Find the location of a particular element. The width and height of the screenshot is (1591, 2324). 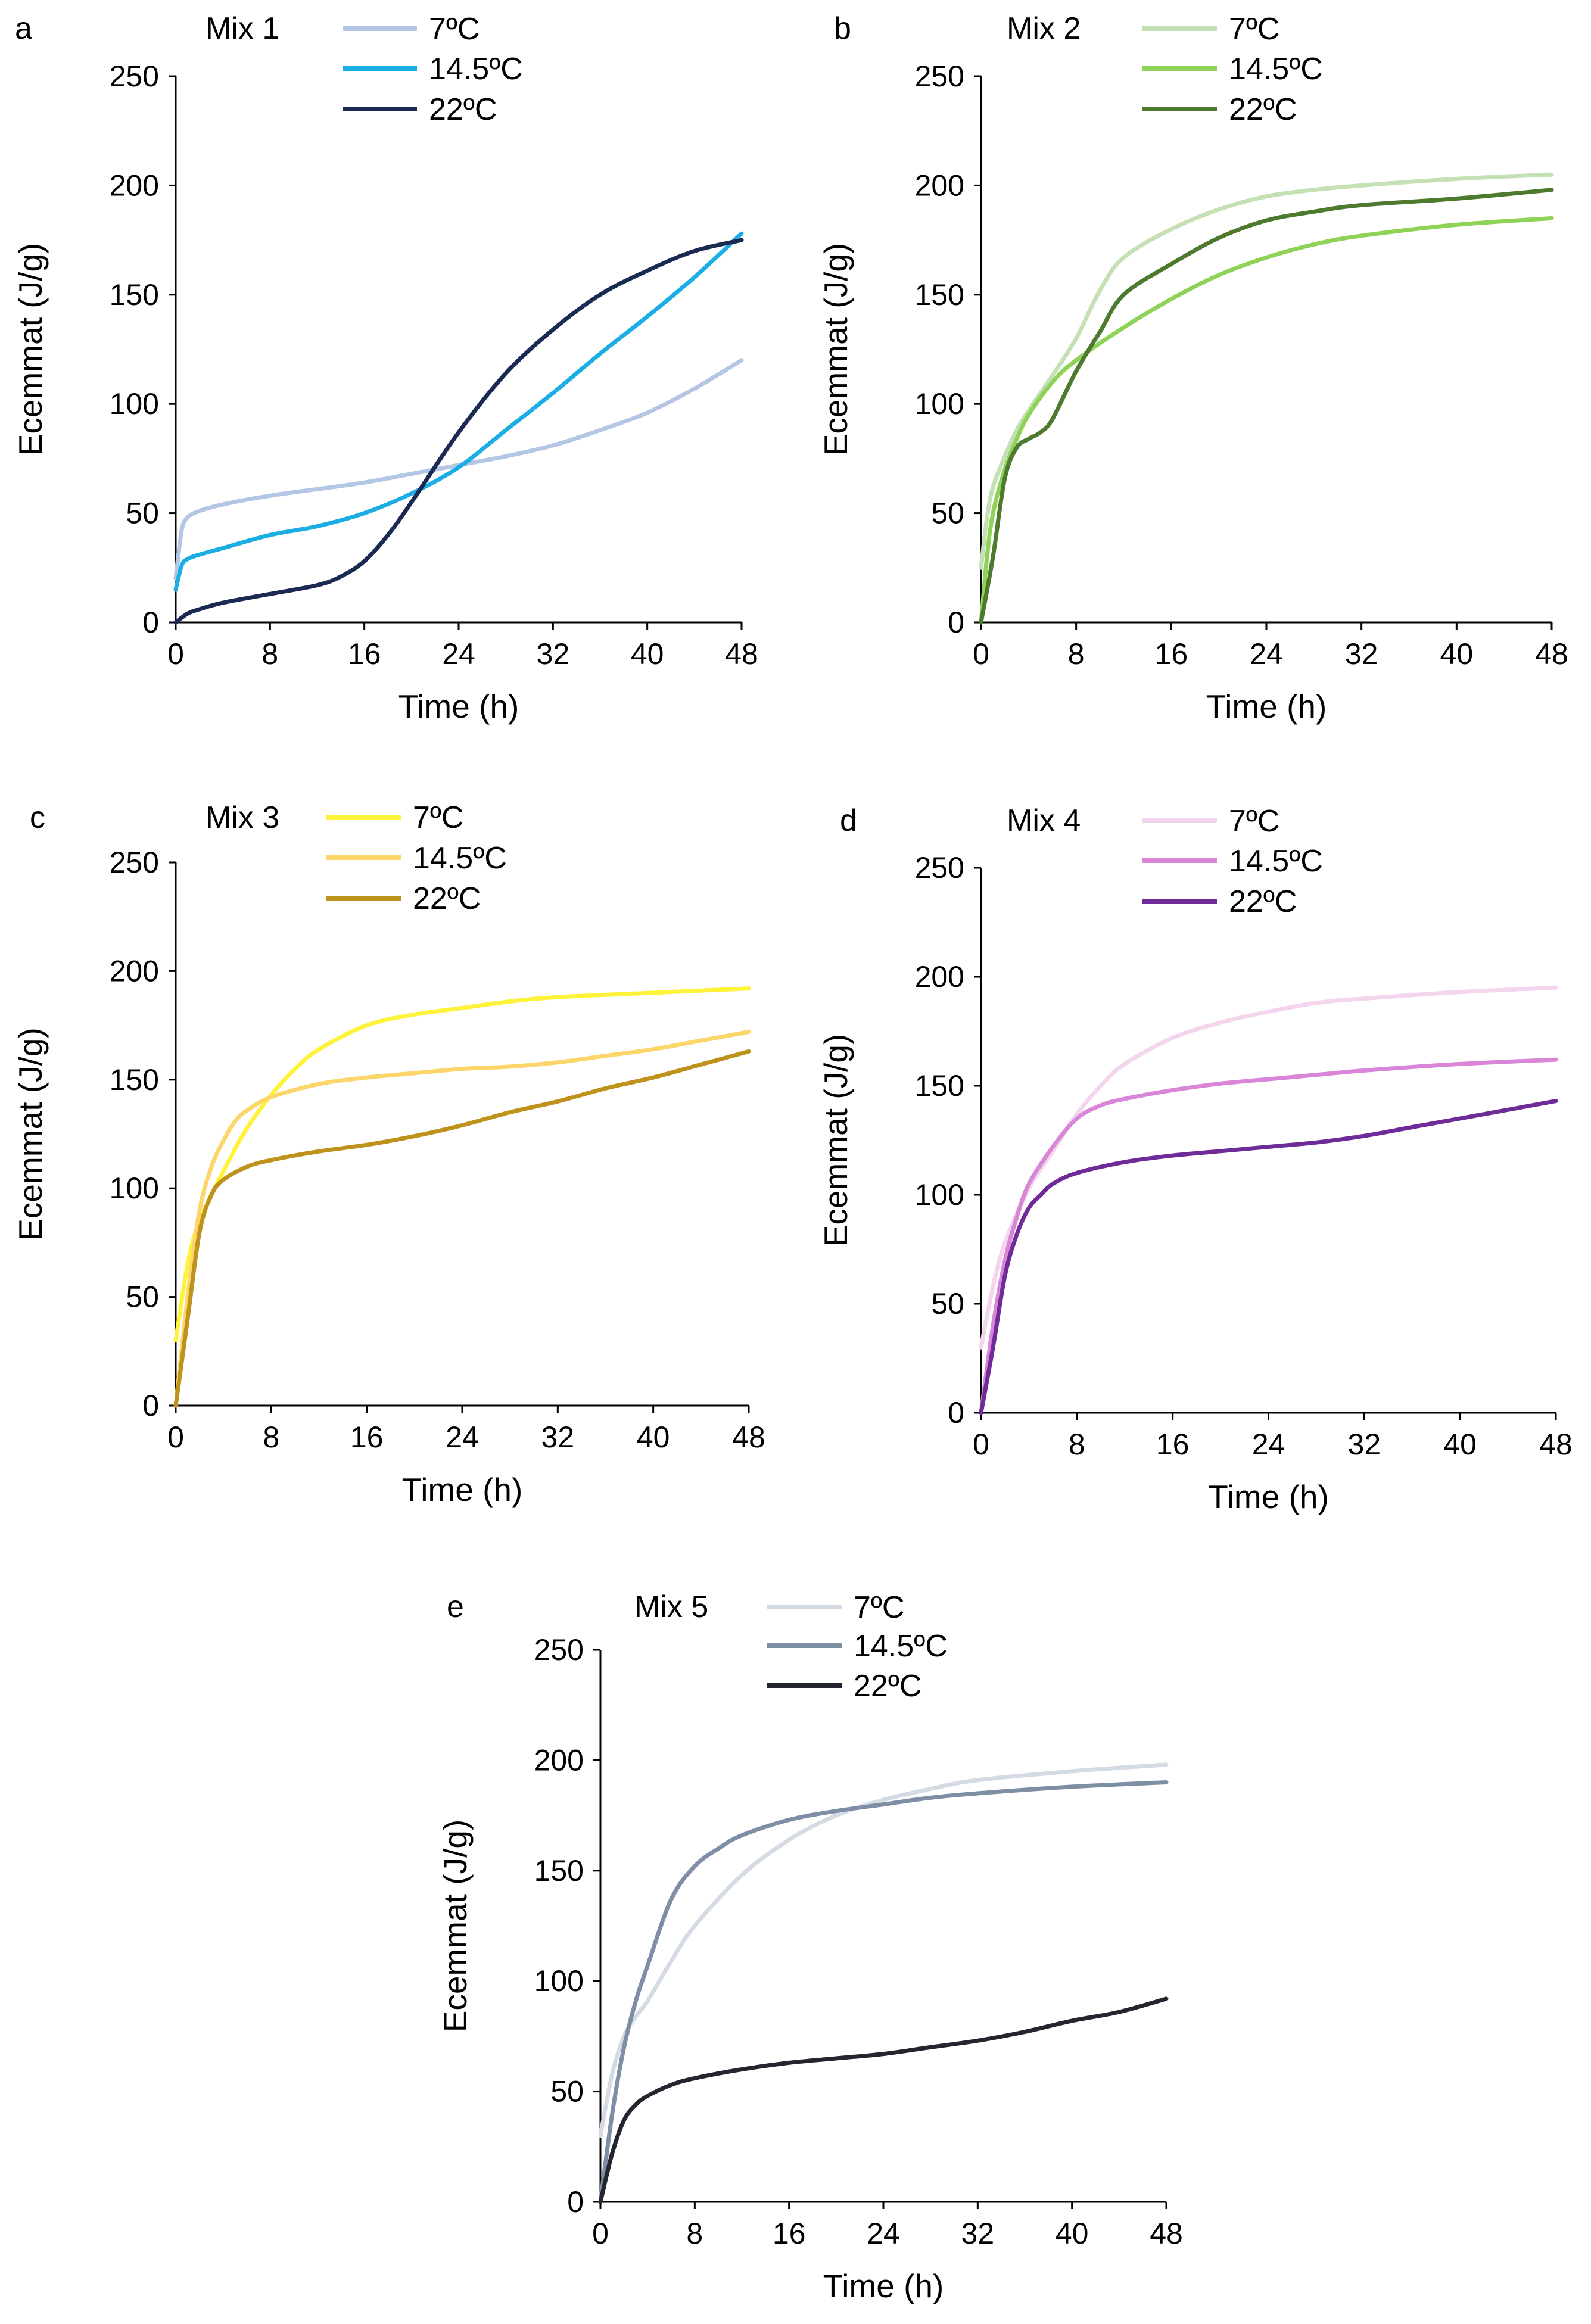

legend-title: Mix 4 is located at coordinates (1044, 820).